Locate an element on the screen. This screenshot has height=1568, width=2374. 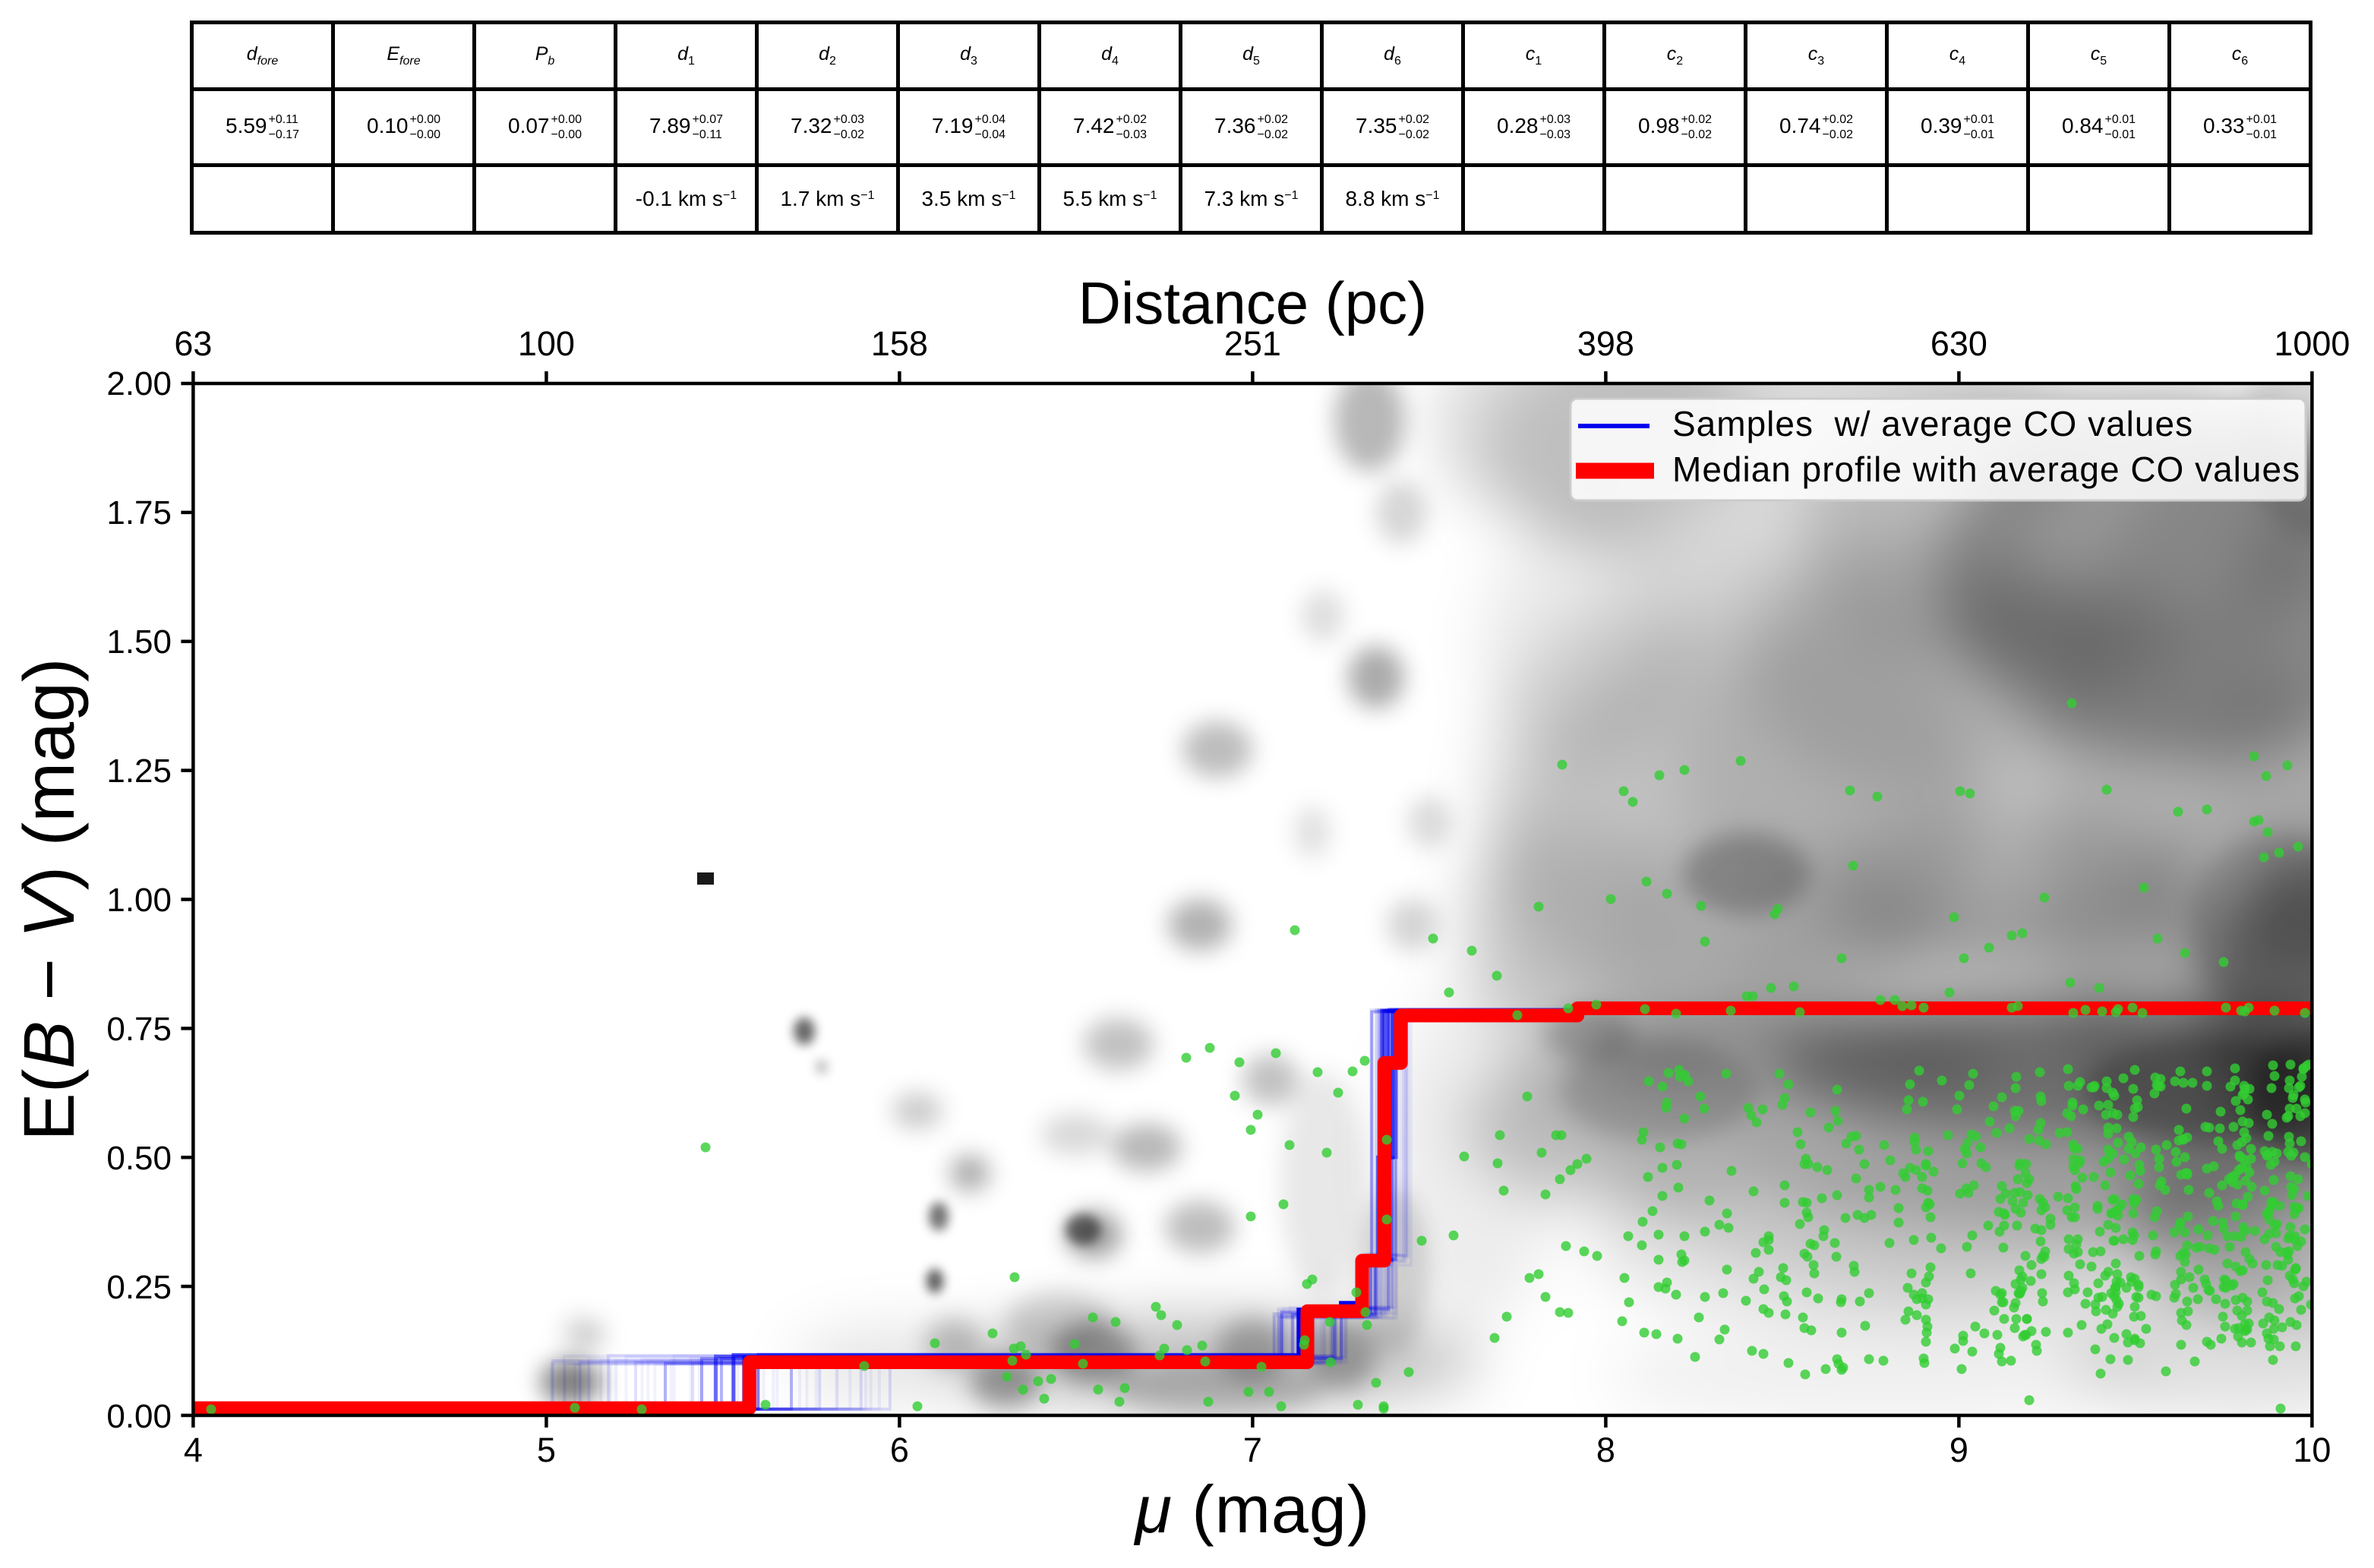
svg-text: 0.75 is located at coordinates (139, 1030).